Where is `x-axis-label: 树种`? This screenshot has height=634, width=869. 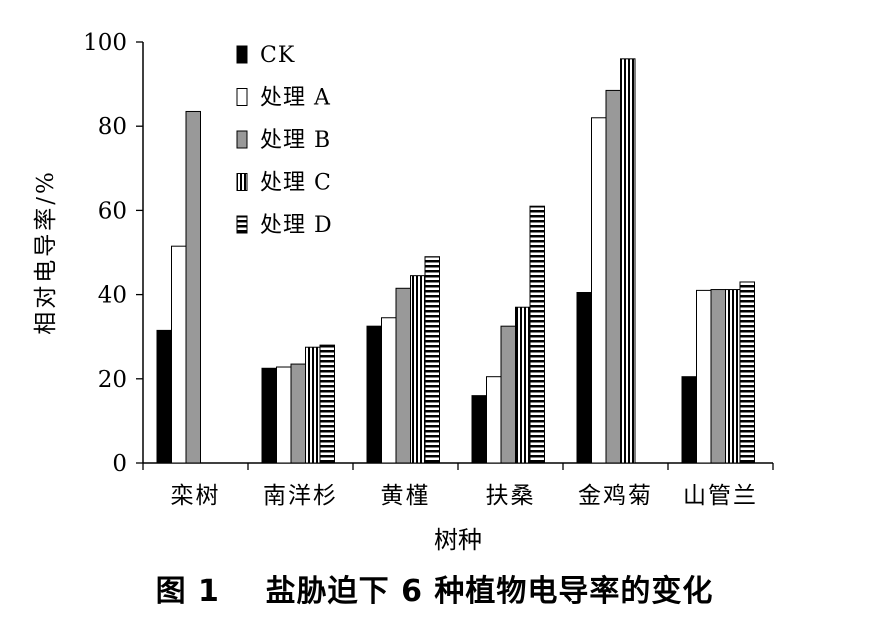 x-axis-label: 树种 is located at coordinates (458, 540).